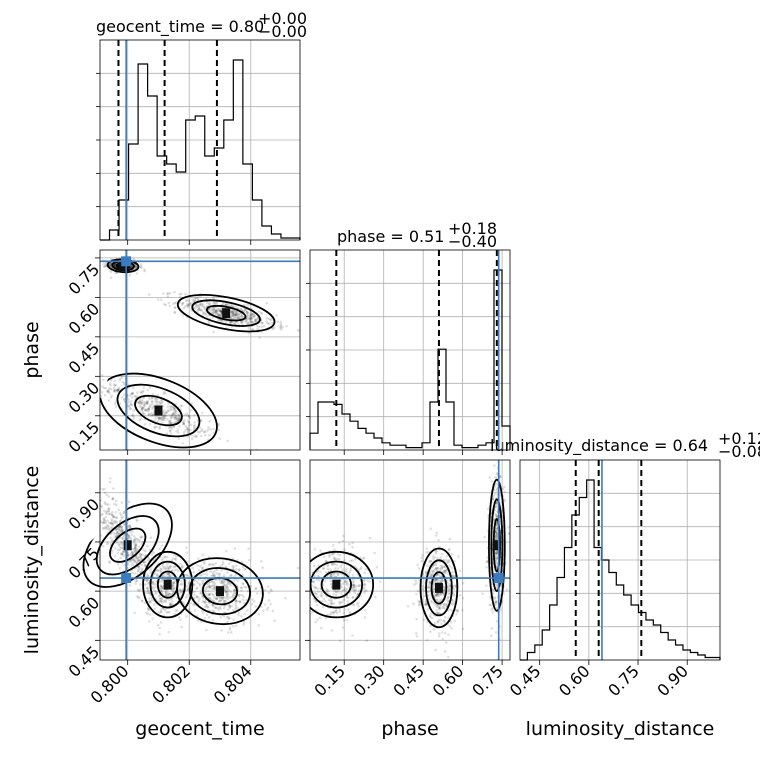  What do you see at coordinates (620, 729) in the screenshot?
I see `xlabel-luminosity-distance: luminosity_distance` at bounding box center [620, 729].